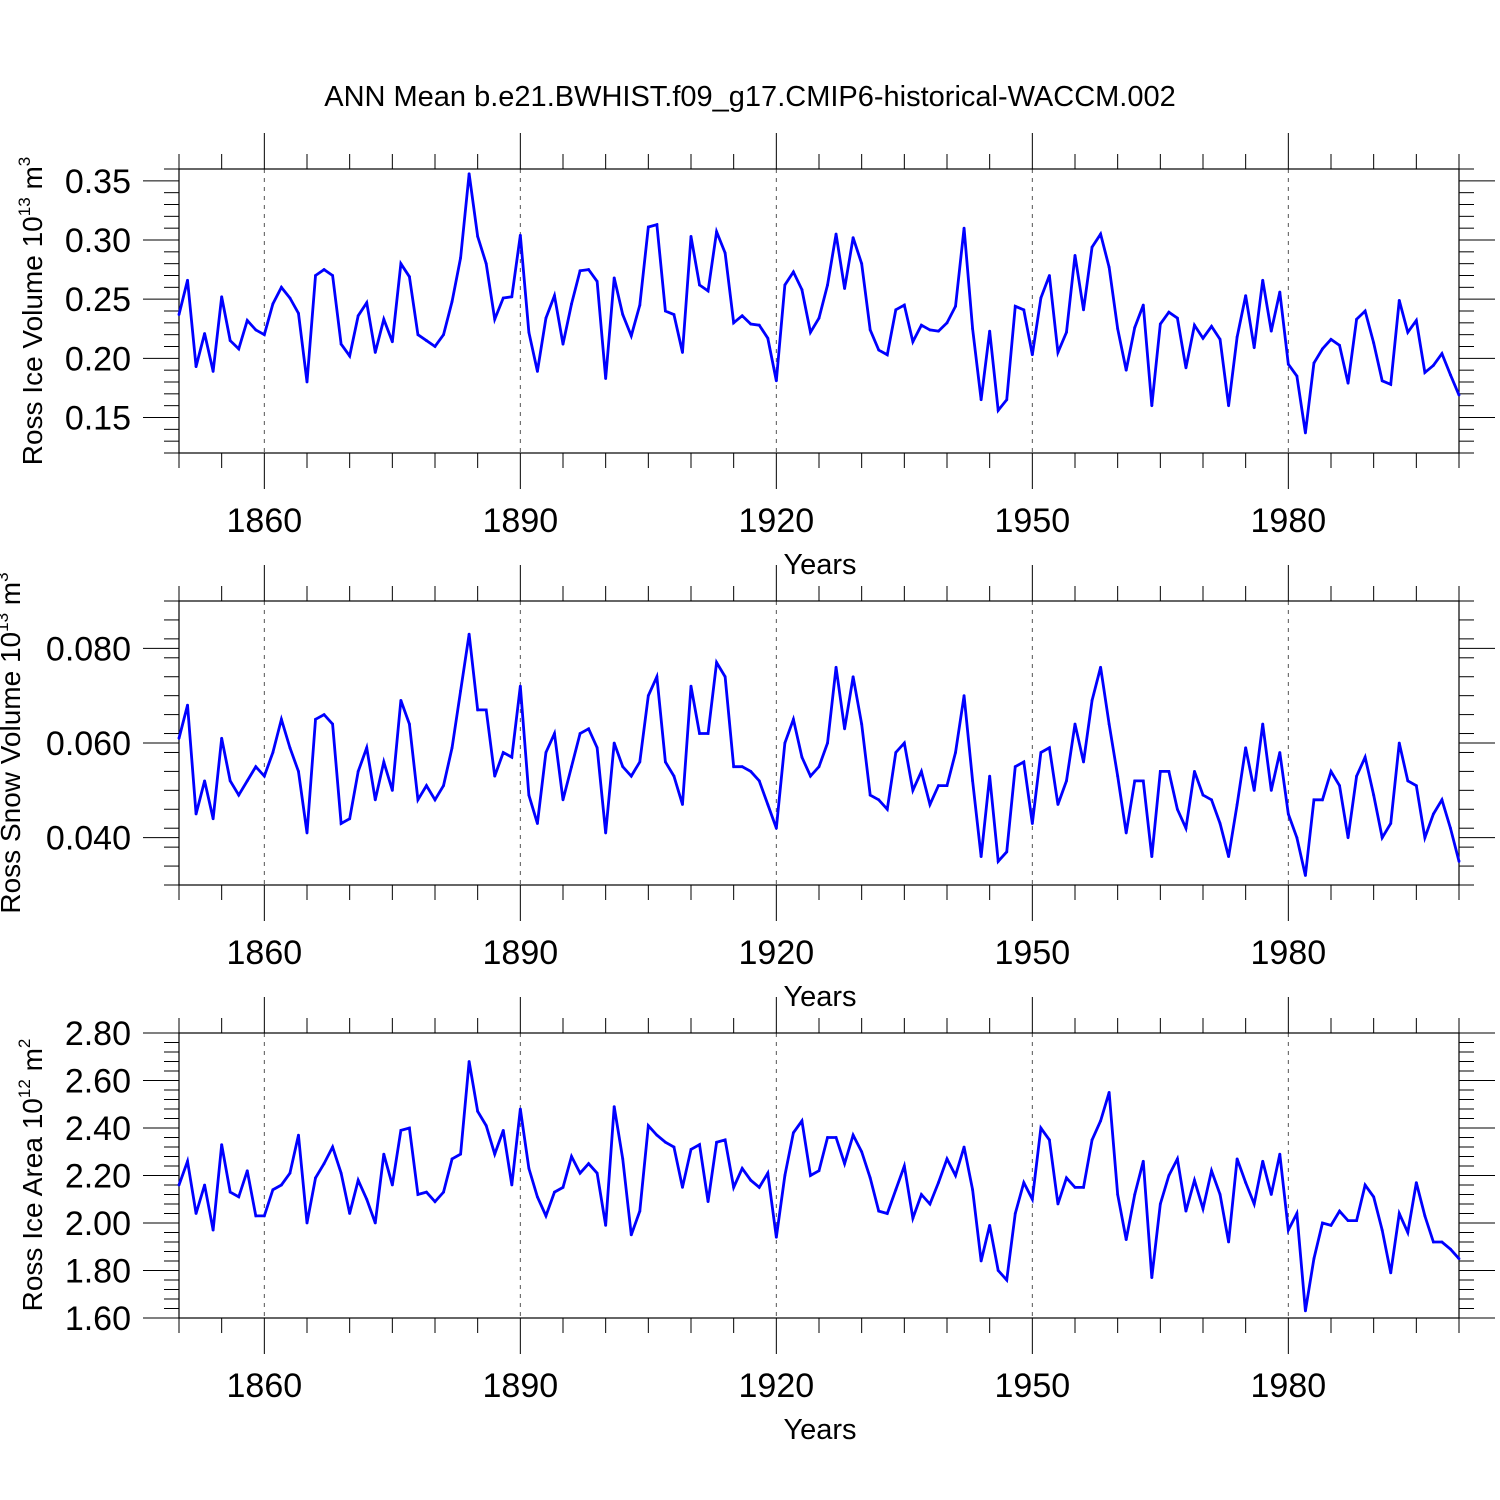  Describe the element at coordinates (990, 331) in the screenshot. I see `data-point-1945` at that location.